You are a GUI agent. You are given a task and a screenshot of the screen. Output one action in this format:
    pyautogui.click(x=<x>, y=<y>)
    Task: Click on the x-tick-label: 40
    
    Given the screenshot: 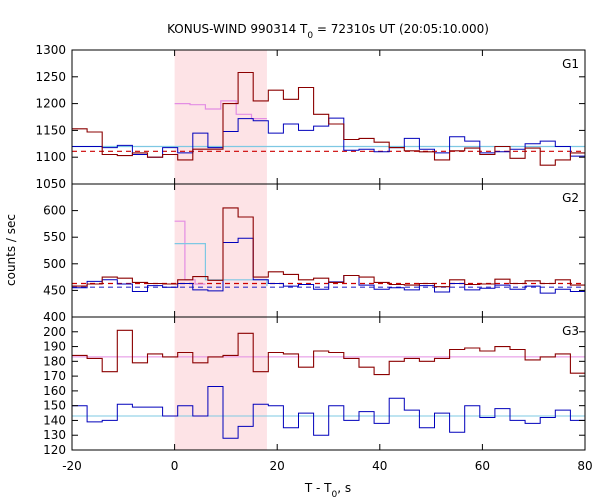 What is the action you would take?
    pyautogui.click(x=379, y=466)
    